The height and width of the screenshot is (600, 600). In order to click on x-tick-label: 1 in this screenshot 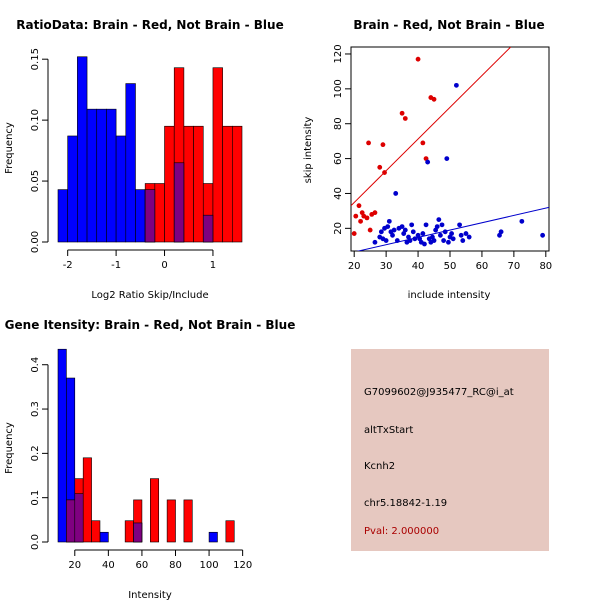, I will do `click(213, 265)`.